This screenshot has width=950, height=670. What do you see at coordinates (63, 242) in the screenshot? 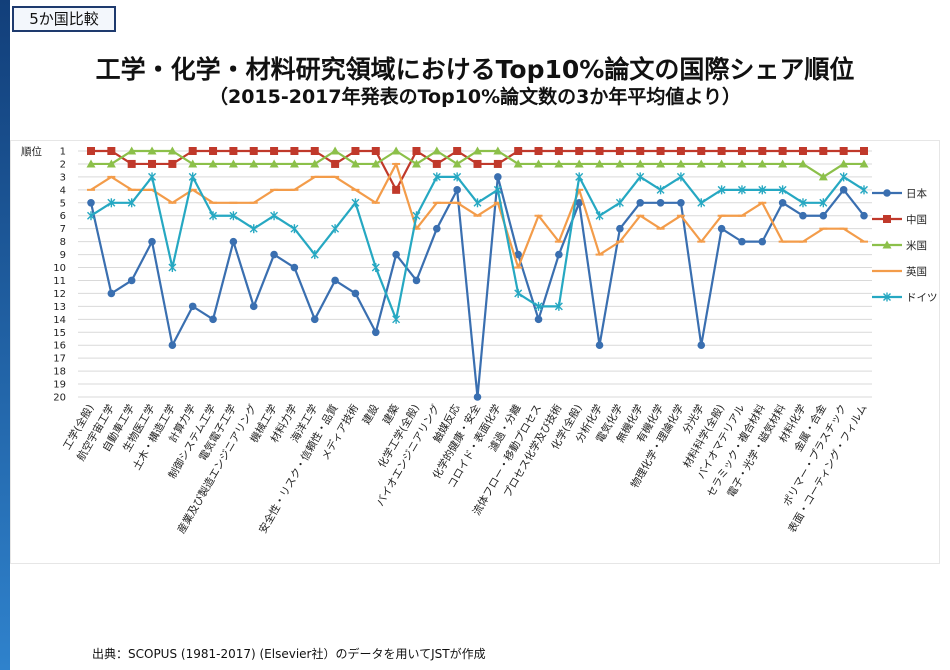
I see `y-tick-label: 8` at bounding box center [63, 242].